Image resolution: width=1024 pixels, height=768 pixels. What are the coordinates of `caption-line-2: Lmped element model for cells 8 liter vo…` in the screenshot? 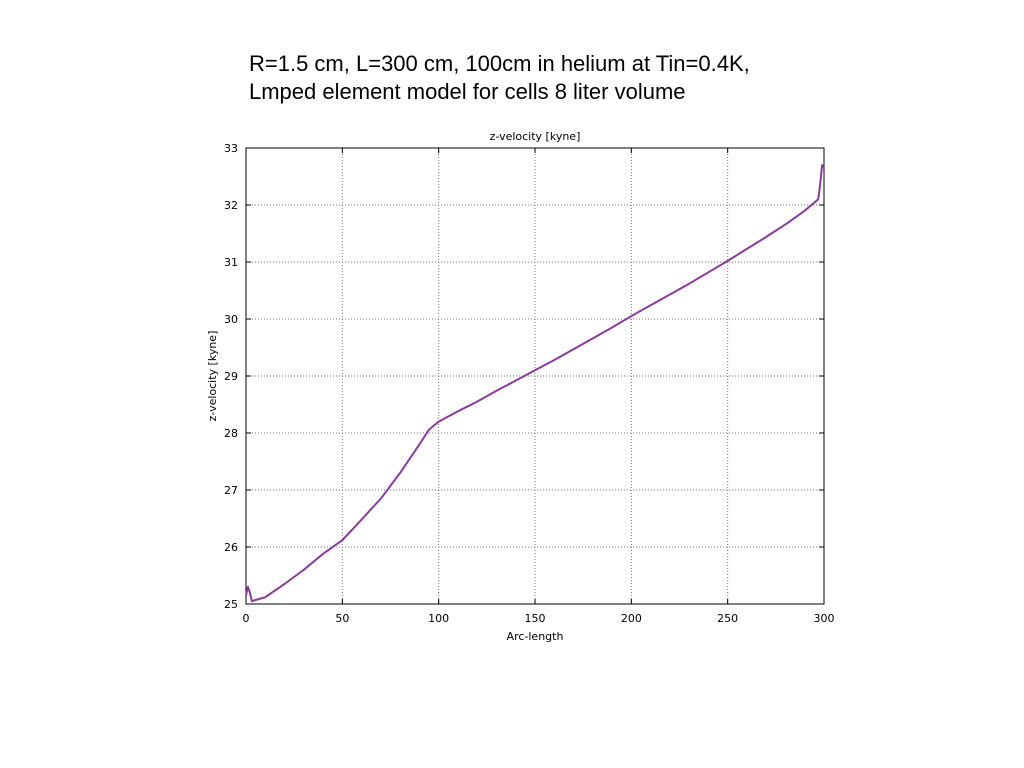 It's located at (467, 91).